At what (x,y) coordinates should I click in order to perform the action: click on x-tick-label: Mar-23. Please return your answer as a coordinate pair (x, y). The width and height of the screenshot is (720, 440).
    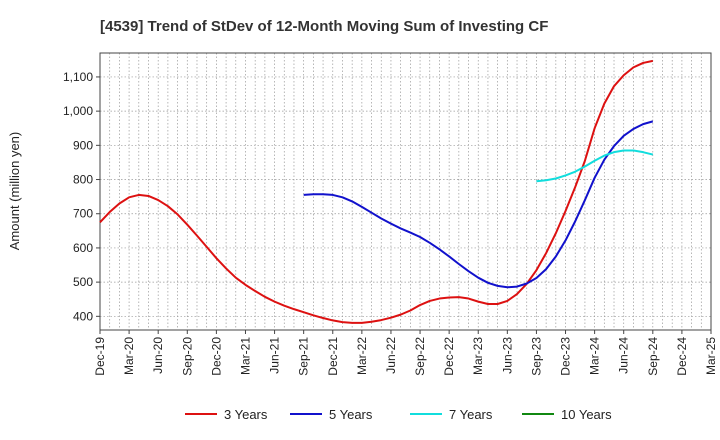
    Looking at the image, I should click on (478, 356).